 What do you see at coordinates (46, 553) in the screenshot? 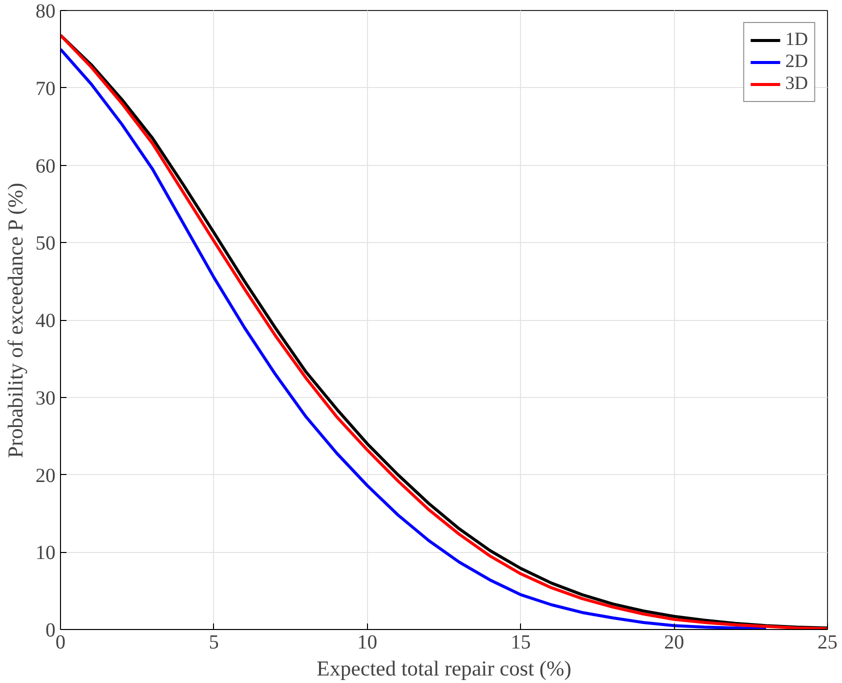
I see `y-tick-label: 10` at bounding box center [46, 553].